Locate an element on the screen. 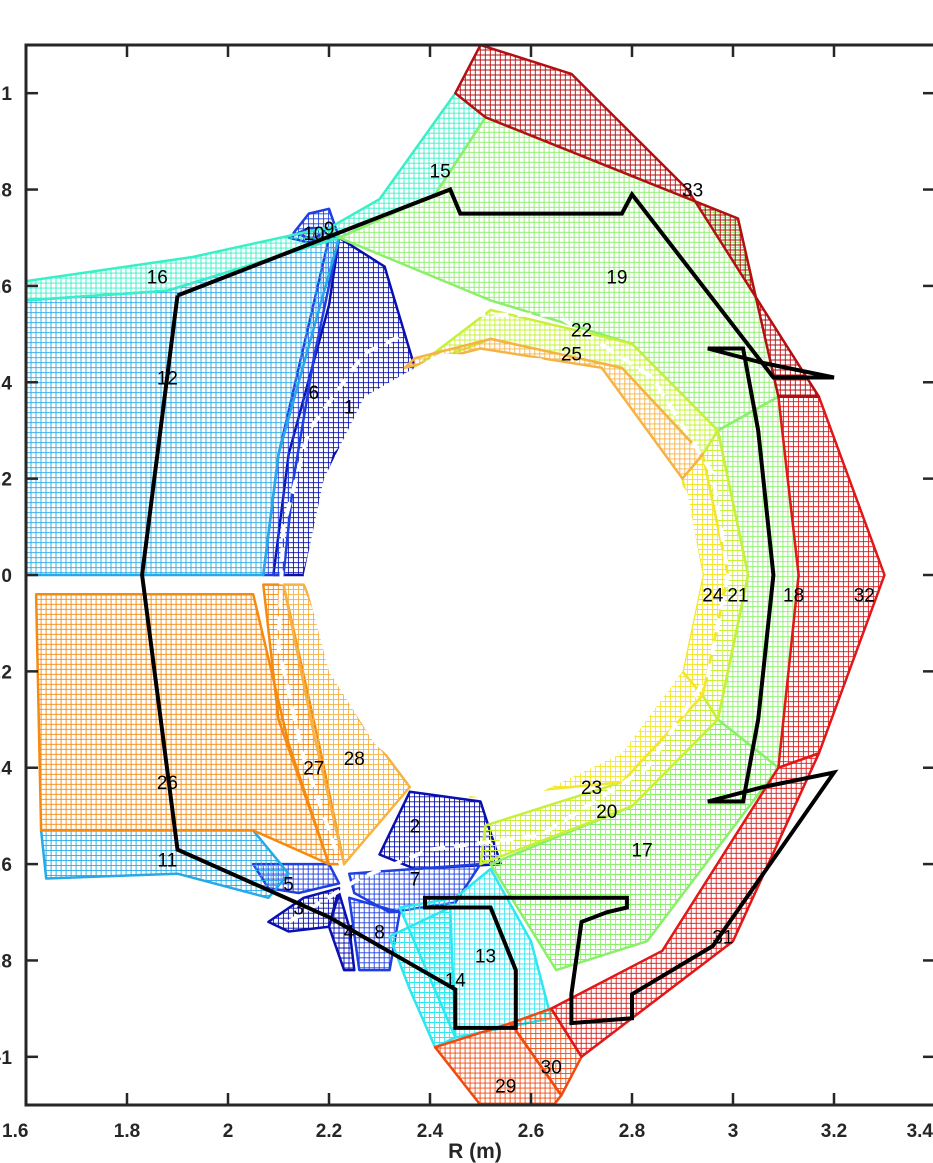  y-tick-label: 0.2 is located at coordinates (6, 480).